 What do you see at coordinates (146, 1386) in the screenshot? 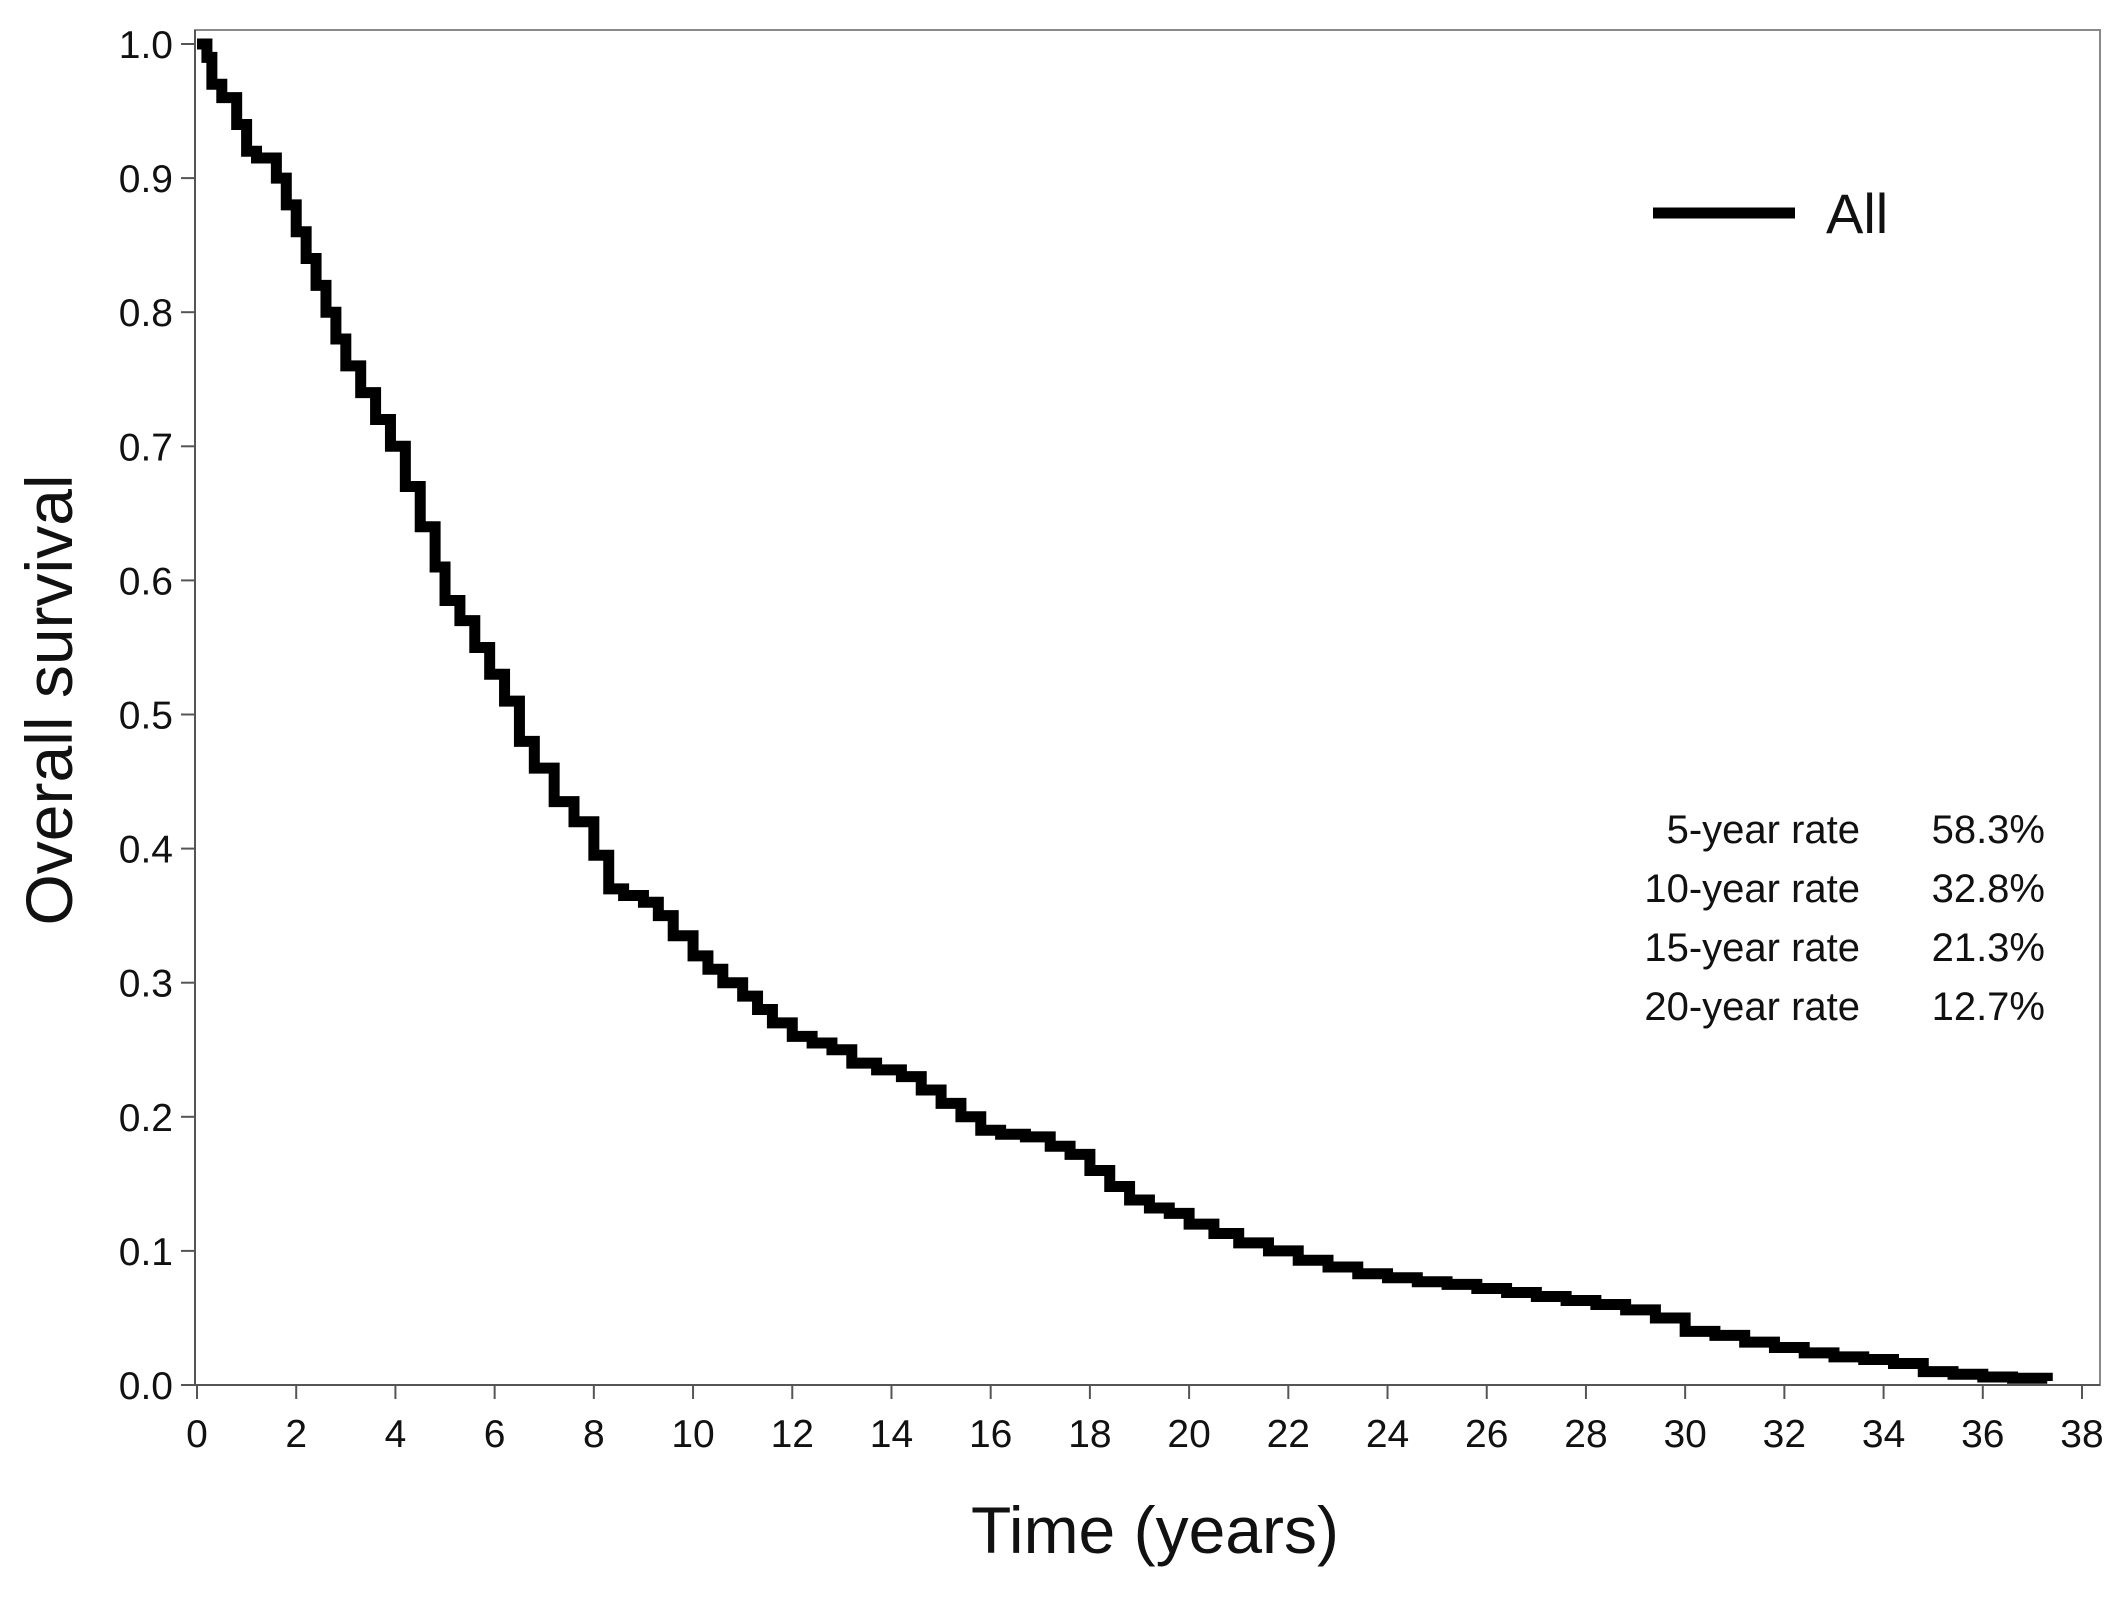
I see `y-tick-label: 0.0` at bounding box center [146, 1386].